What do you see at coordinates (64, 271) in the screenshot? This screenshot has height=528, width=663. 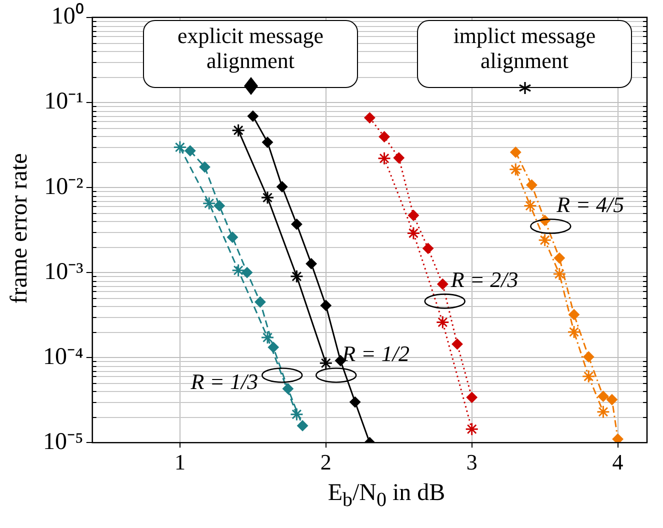 I see `y-tick-label: 10⁻³` at bounding box center [64, 271].